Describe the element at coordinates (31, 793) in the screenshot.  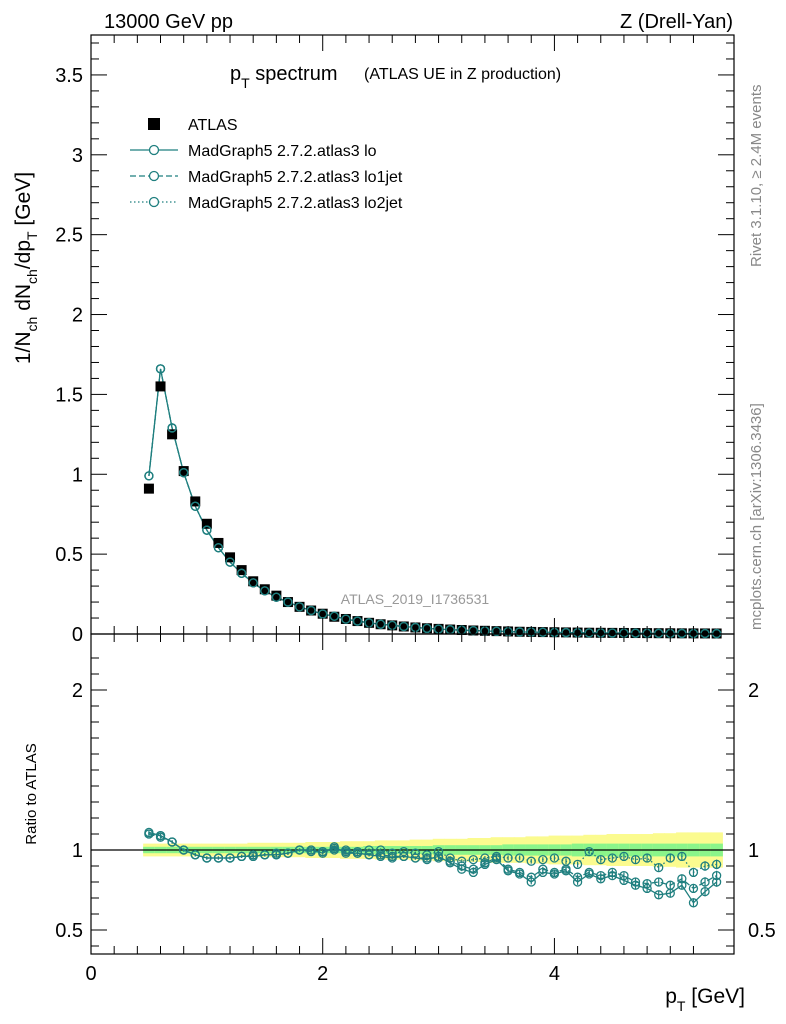
I see `ratio-ylabel: Ratio to ATLAS` at that location.